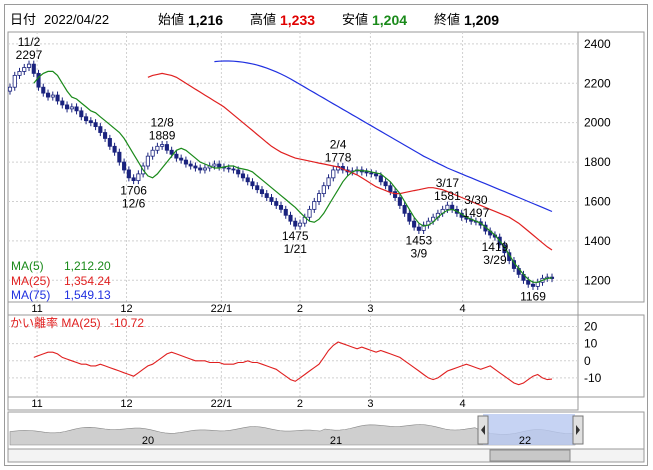  I want to click on deviation-axis-area, so click(611, 356).